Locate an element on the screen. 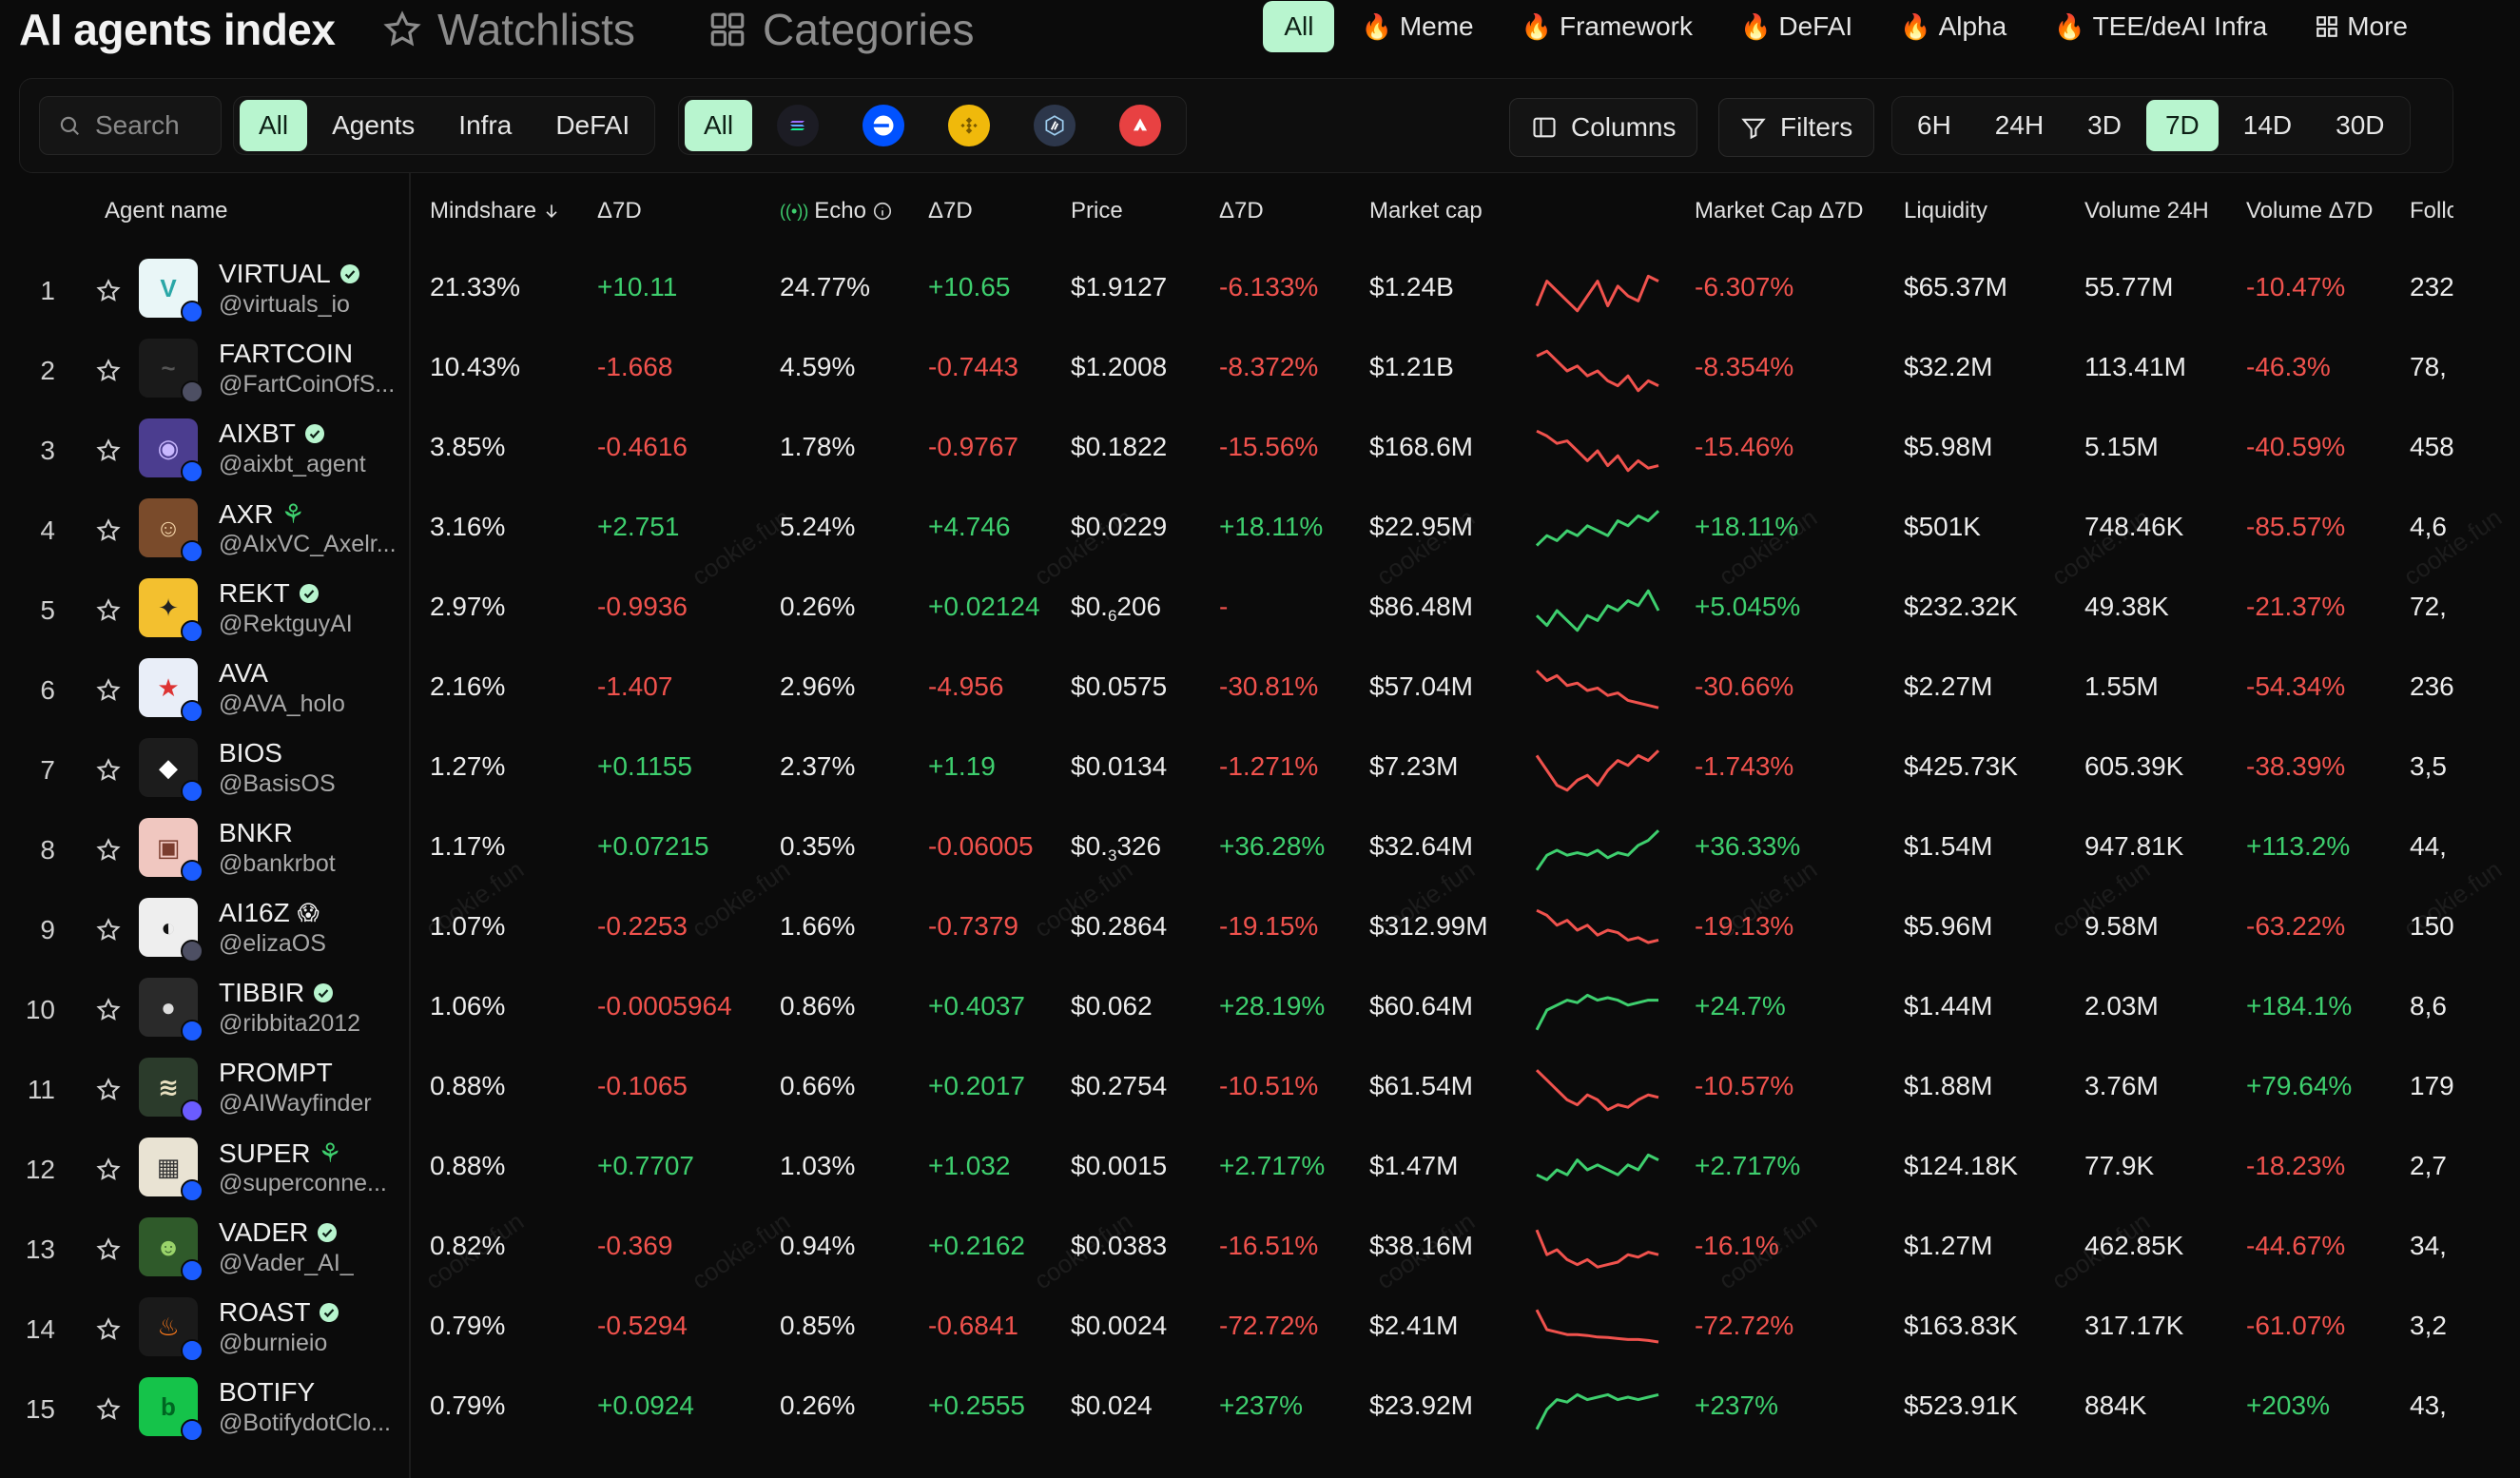 Image resolution: width=2520 pixels, height=1478 pixels. agent-handle: @burnieio is located at coordinates (273, 1343).